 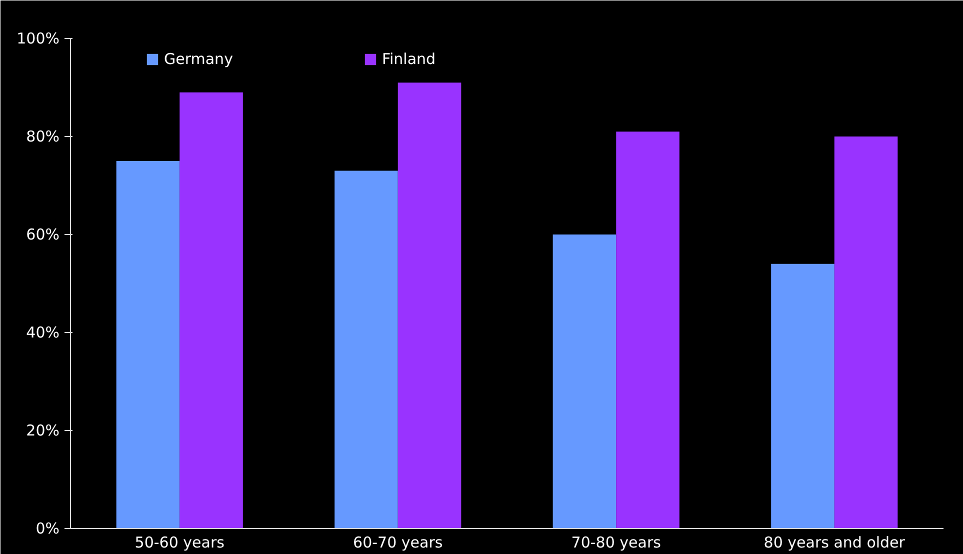 What do you see at coordinates (616, 543) in the screenshot?
I see `x-tick-label: 70-80 years` at bounding box center [616, 543].